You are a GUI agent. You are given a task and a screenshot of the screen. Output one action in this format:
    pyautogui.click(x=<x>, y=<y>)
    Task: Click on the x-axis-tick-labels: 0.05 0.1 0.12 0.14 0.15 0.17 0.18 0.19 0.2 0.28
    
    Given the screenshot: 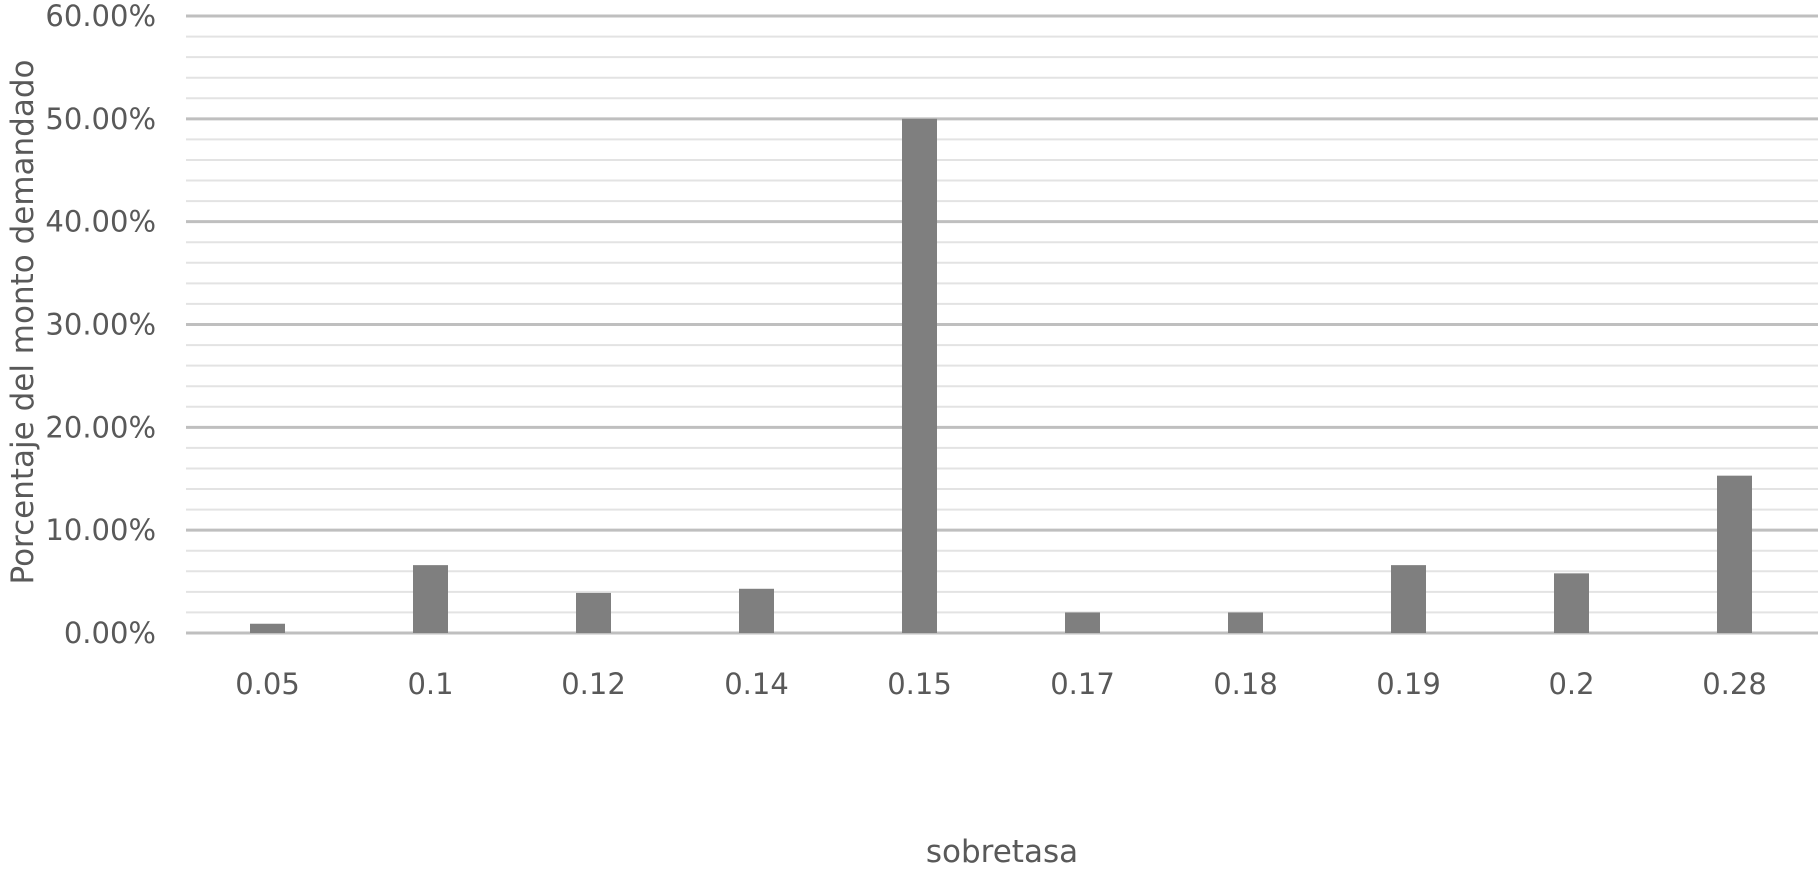 What is the action you would take?
    pyautogui.click(x=1001, y=684)
    